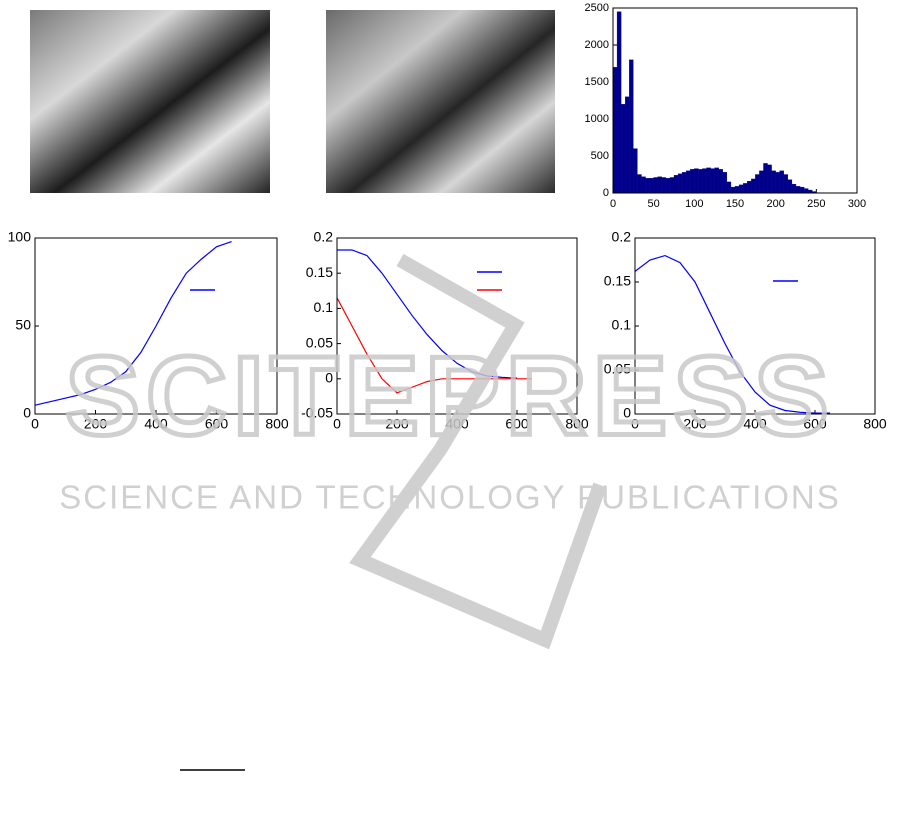 The height and width of the screenshot is (828, 901). Describe the element at coordinates (597, 8) in the screenshot. I see `y-tick-label: 2500` at that location.